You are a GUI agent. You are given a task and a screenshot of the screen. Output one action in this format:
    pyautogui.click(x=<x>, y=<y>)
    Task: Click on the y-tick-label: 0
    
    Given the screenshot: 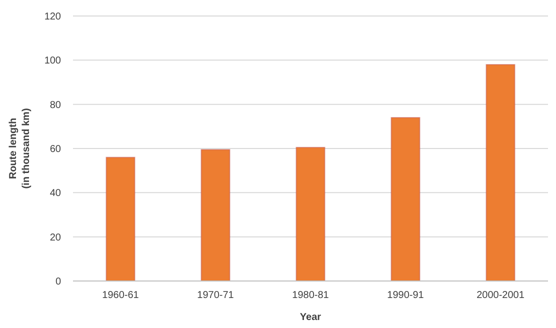 What is the action you would take?
    pyautogui.click(x=58, y=282)
    